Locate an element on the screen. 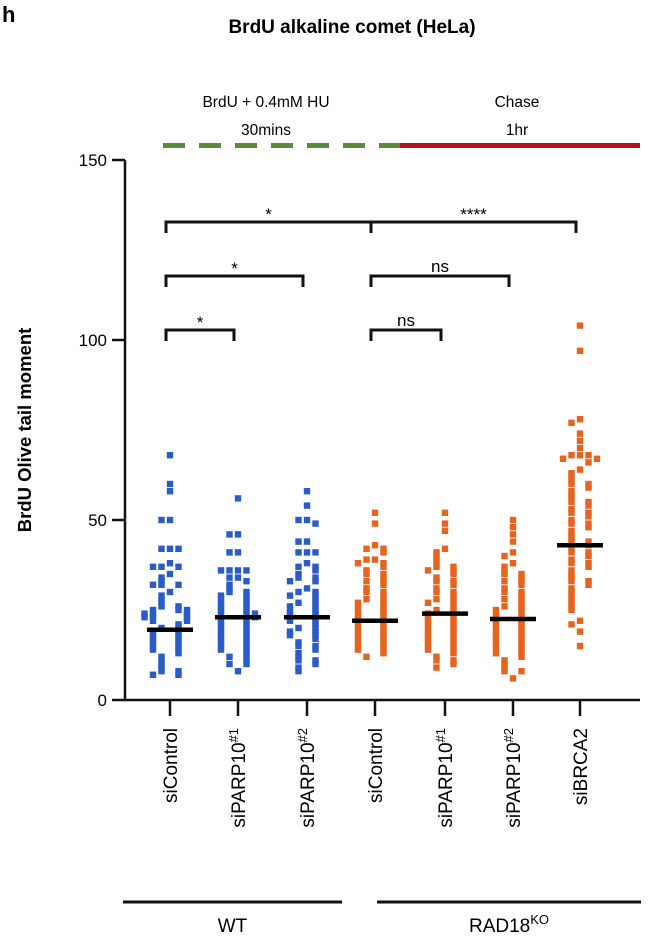 Image resolution: width=650 pixels, height=938 pixels. x-tick-label: siBRCA2 is located at coordinates (581, 766).